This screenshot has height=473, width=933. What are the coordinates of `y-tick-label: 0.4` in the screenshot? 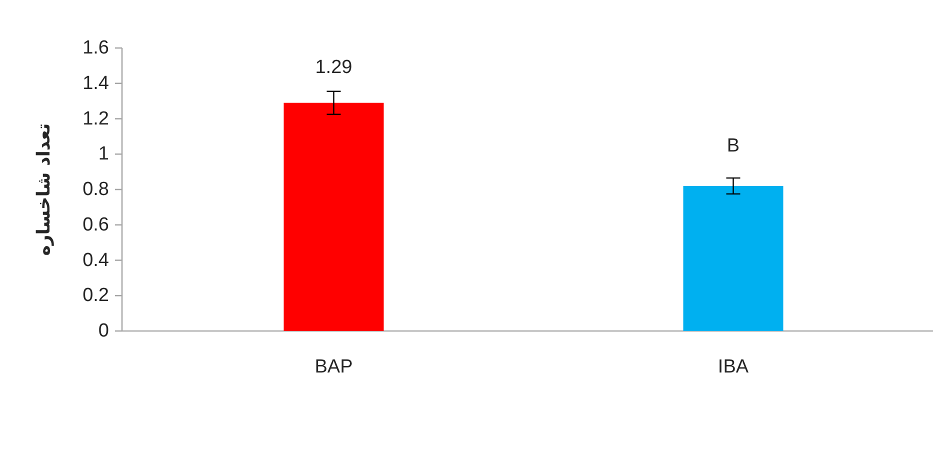 It's located at (96, 260).